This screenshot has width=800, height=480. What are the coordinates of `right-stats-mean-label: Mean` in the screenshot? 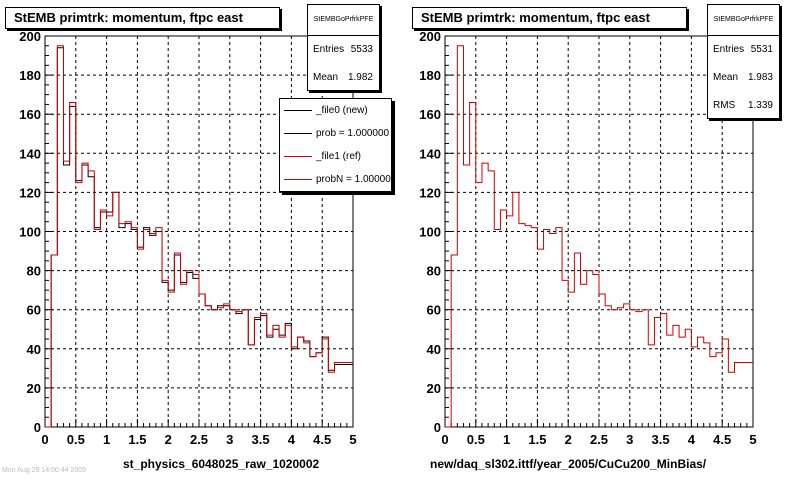 It's located at (726, 77).